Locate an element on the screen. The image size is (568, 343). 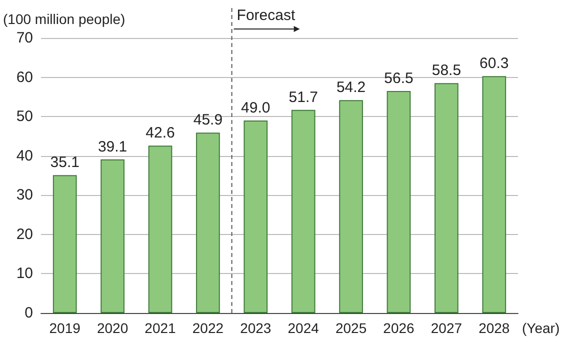
y-tick-label: 70 is located at coordinates (24, 38).